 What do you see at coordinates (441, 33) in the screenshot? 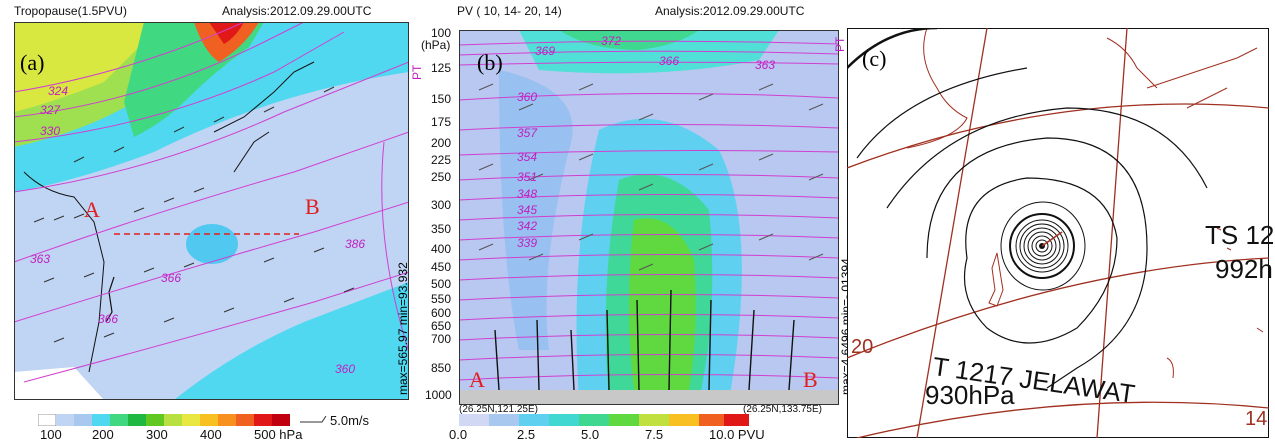
I see `panel-b-y-100: 100` at bounding box center [441, 33].